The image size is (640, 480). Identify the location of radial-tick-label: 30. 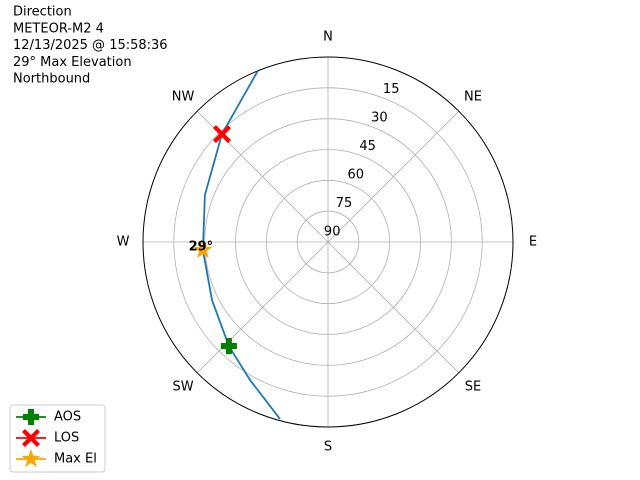
(379, 117).